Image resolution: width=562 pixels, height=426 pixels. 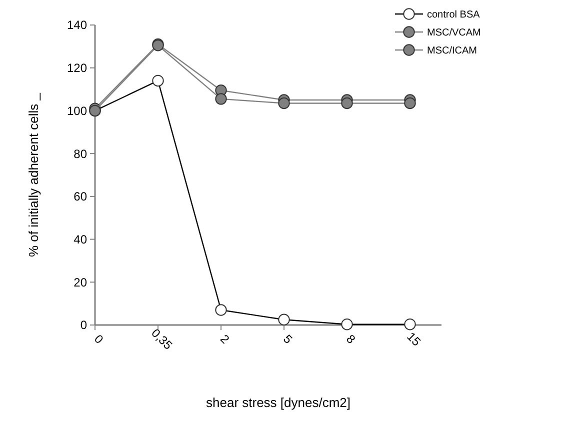 What do you see at coordinates (452, 51) in the screenshot?
I see `legend-label: MSC/ICAM` at bounding box center [452, 51].